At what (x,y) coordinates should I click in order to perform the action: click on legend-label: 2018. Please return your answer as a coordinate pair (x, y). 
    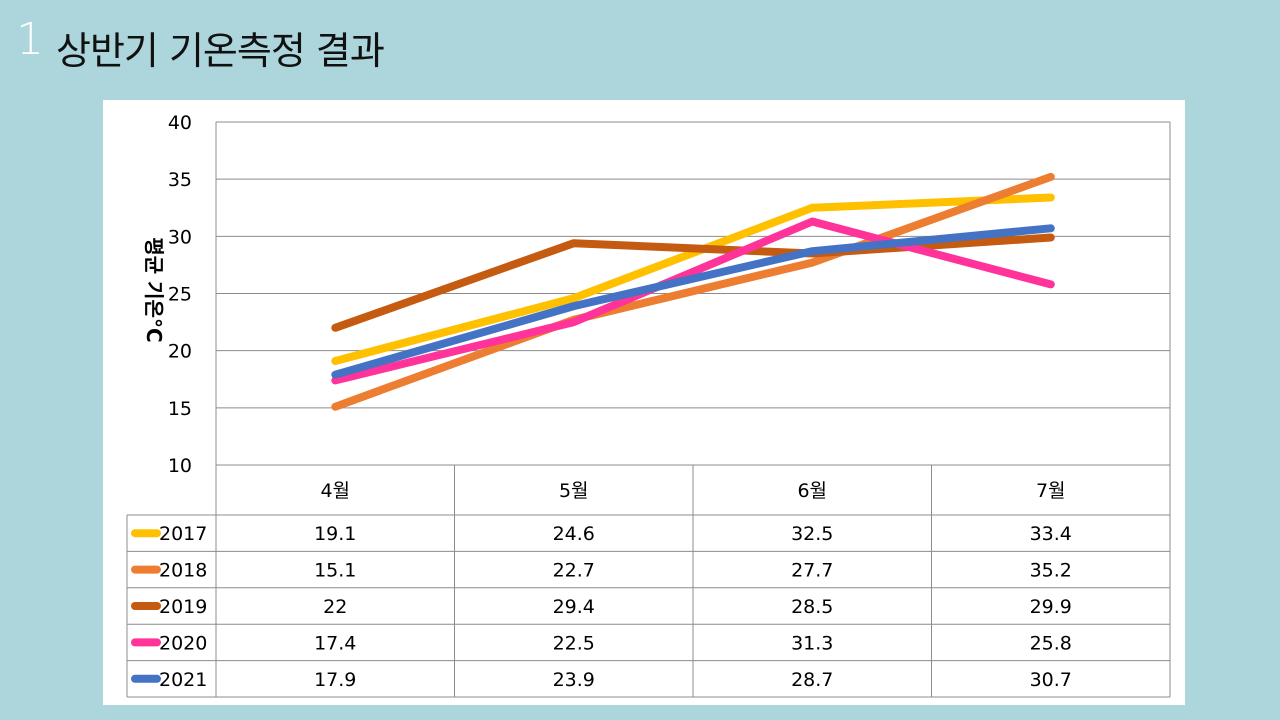
    Looking at the image, I should click on (183, 571).